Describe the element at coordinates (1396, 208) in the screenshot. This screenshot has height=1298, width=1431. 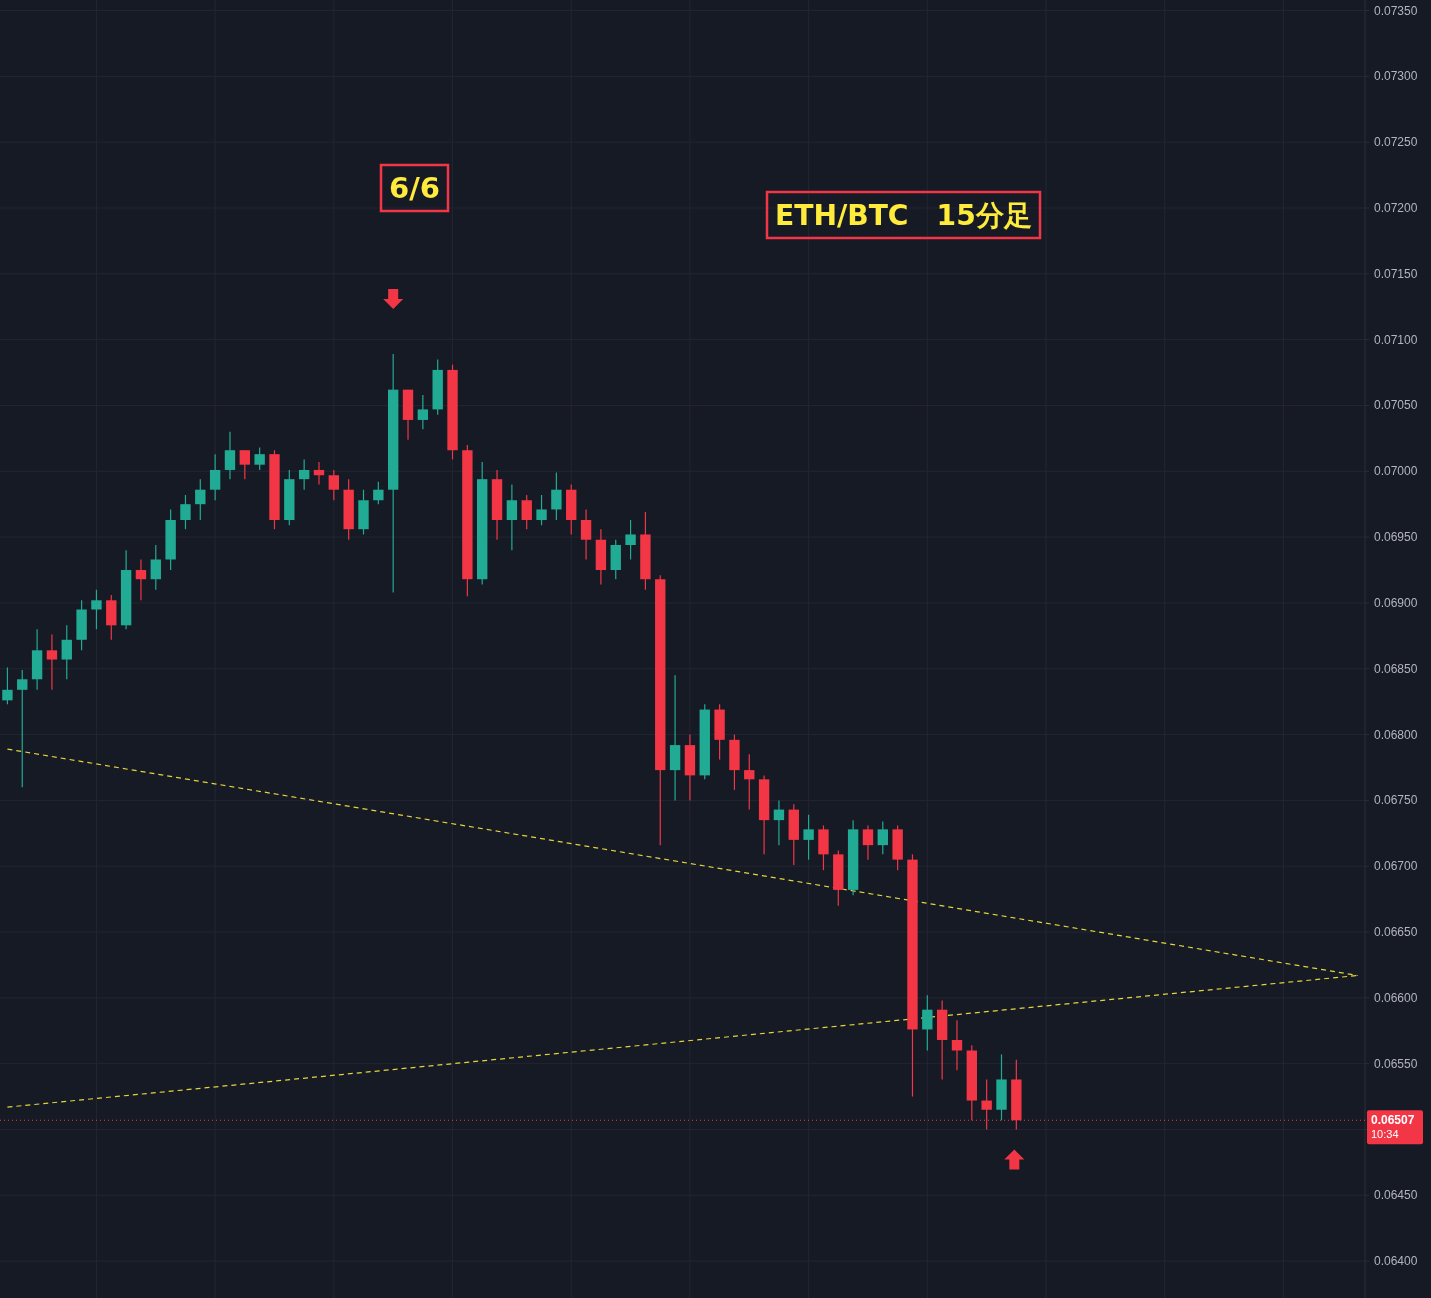
I see `y-tick-label: 0.07200` at that location.